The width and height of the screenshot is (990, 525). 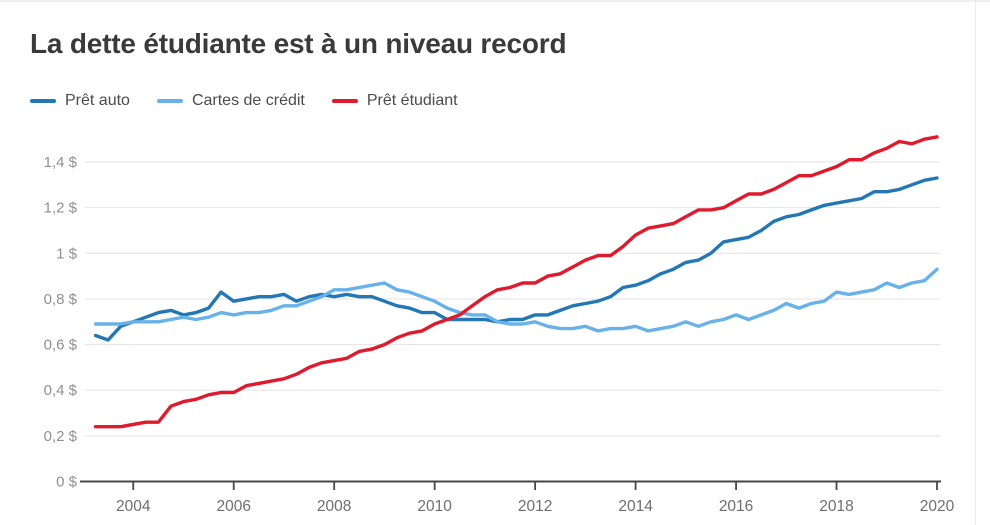 What do you see at coordinates (133, 506) in the screenshot?
I see `x-tick-label: 2004` at bounding box center [133, 506].